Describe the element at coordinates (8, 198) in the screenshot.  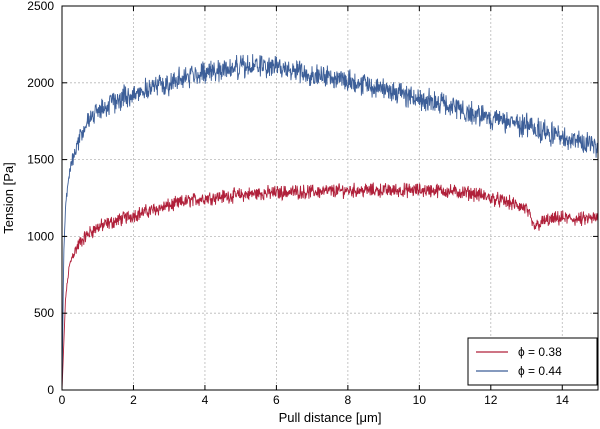
I see `y-axis-label: Tension [Pa]` at that location.